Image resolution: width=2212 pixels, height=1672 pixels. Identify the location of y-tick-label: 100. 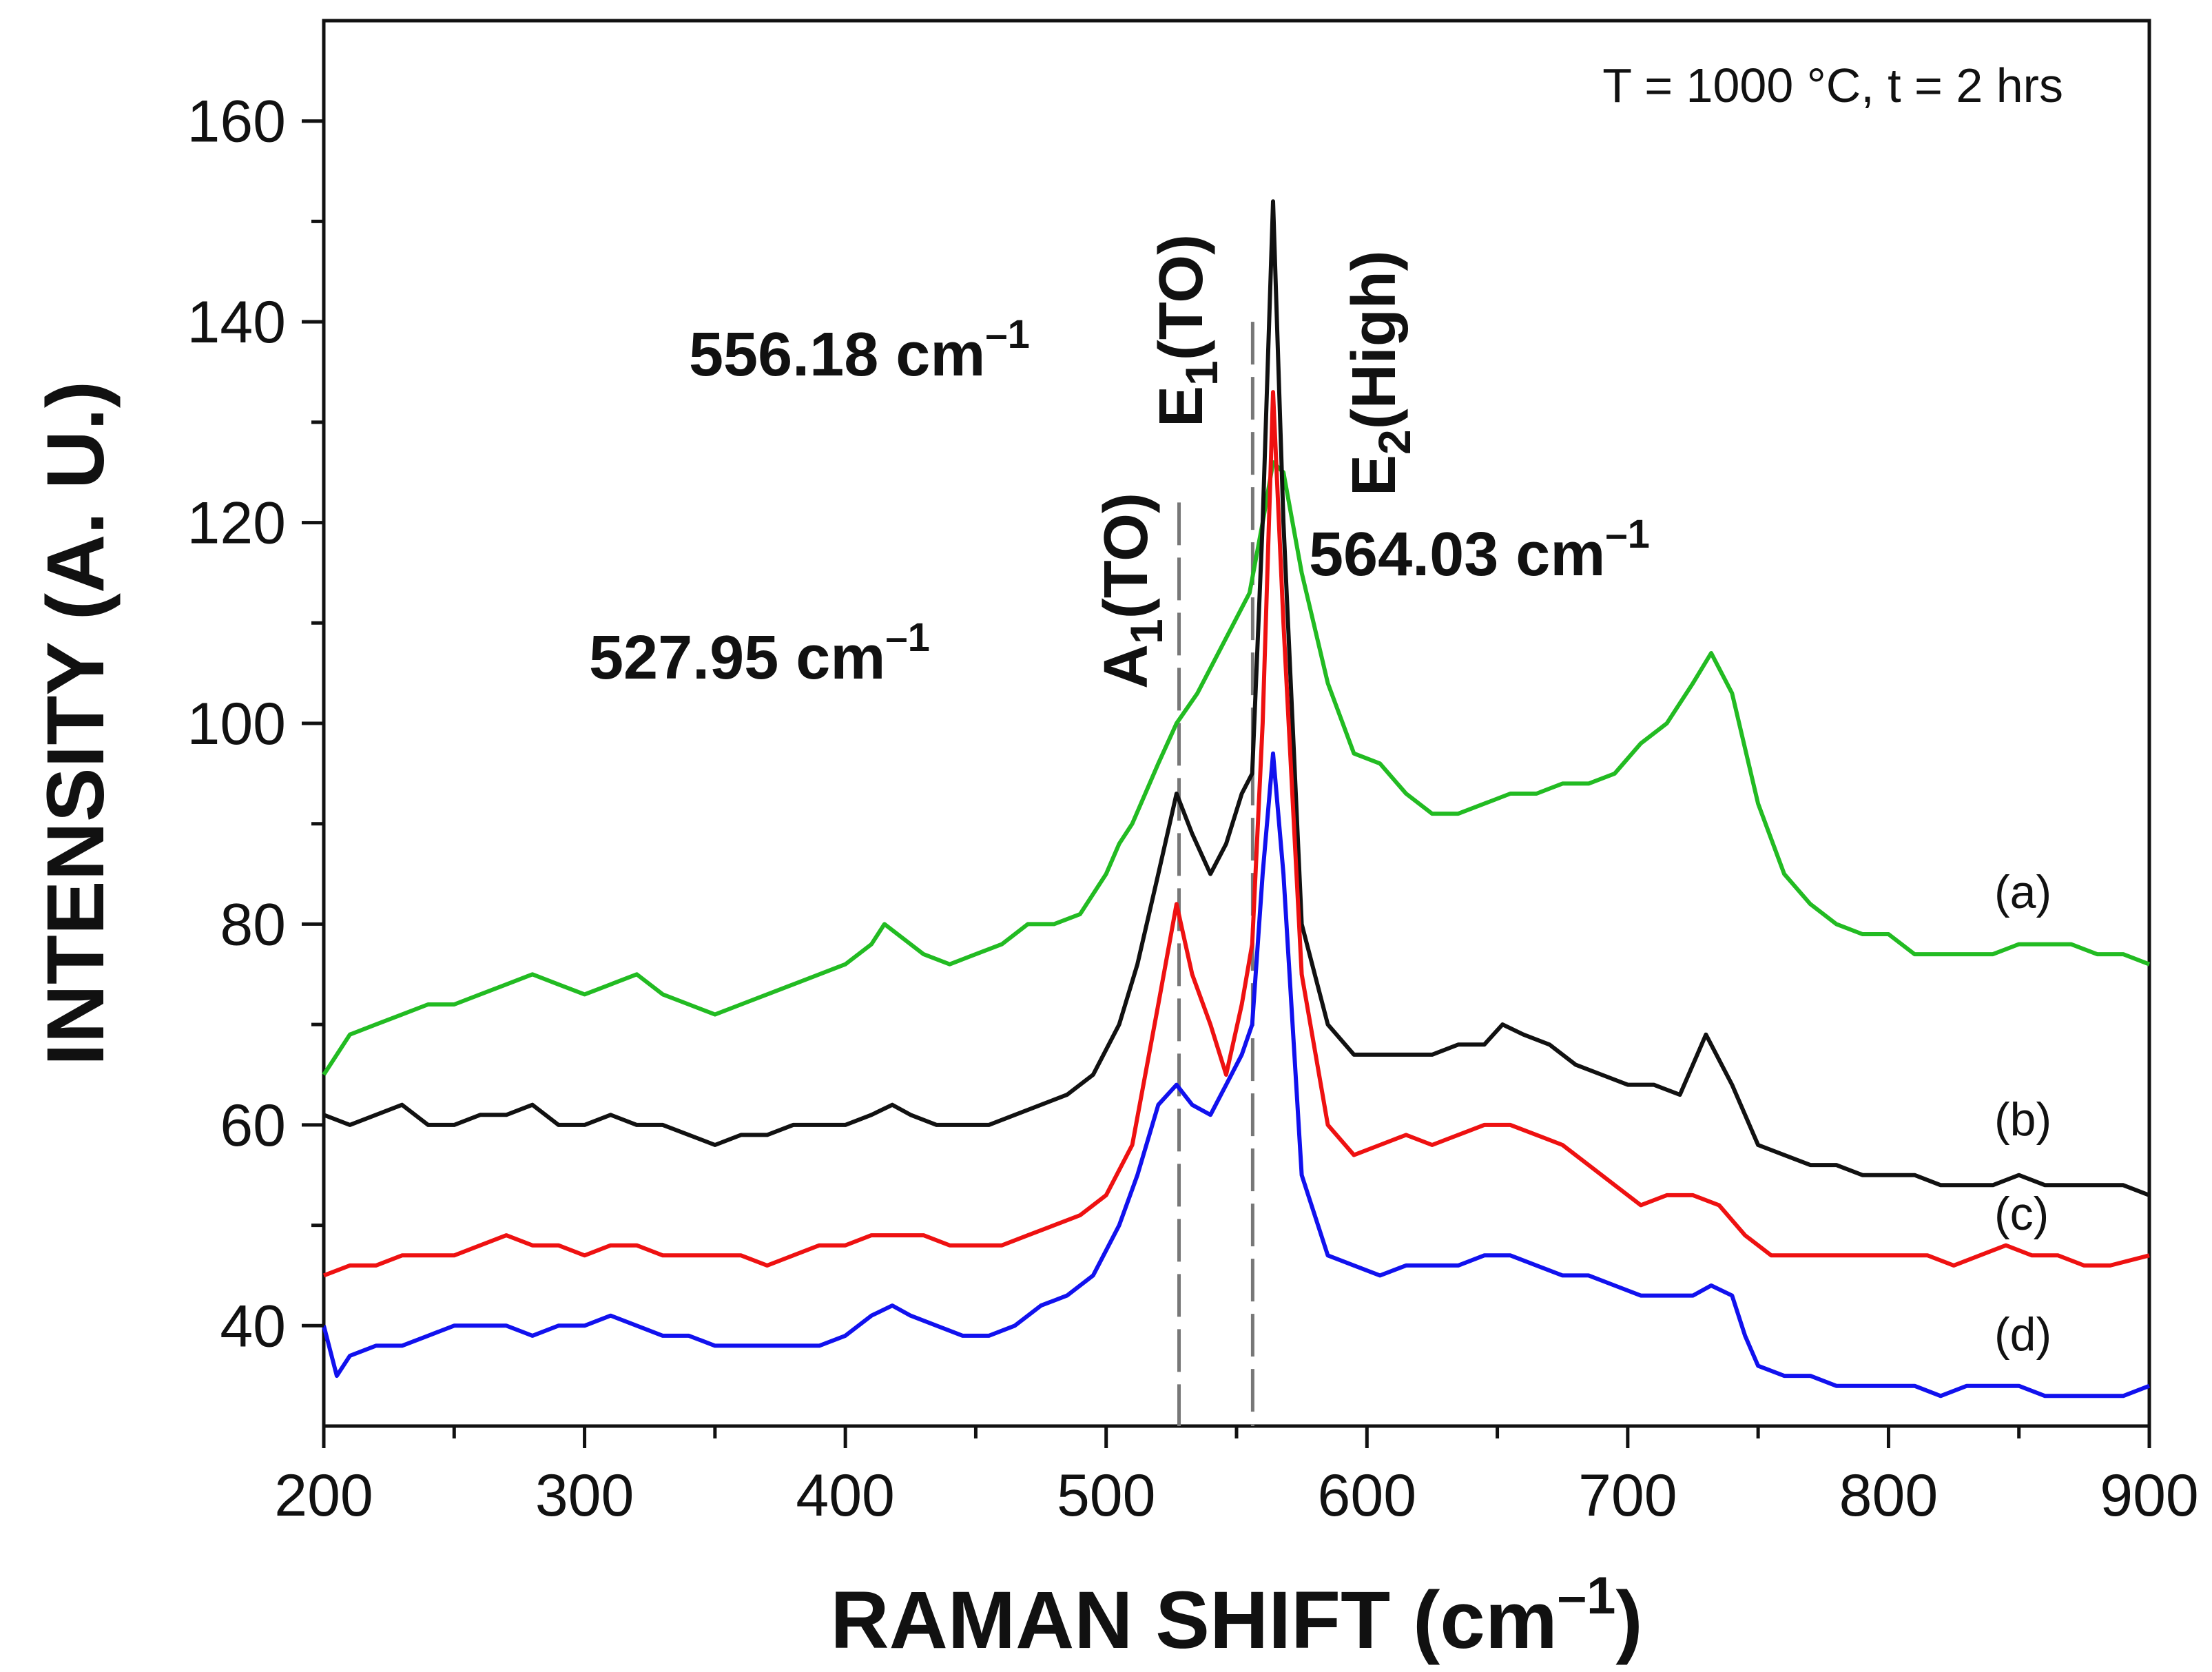
(237, 724).